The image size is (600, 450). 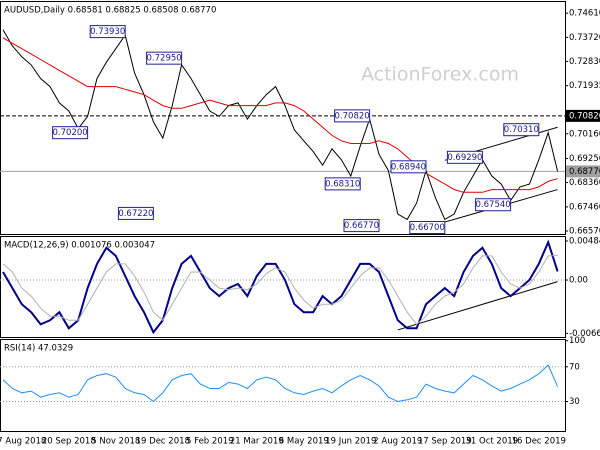 I want to click on annotation-label: 0.66700, so click(x=427, y=228).